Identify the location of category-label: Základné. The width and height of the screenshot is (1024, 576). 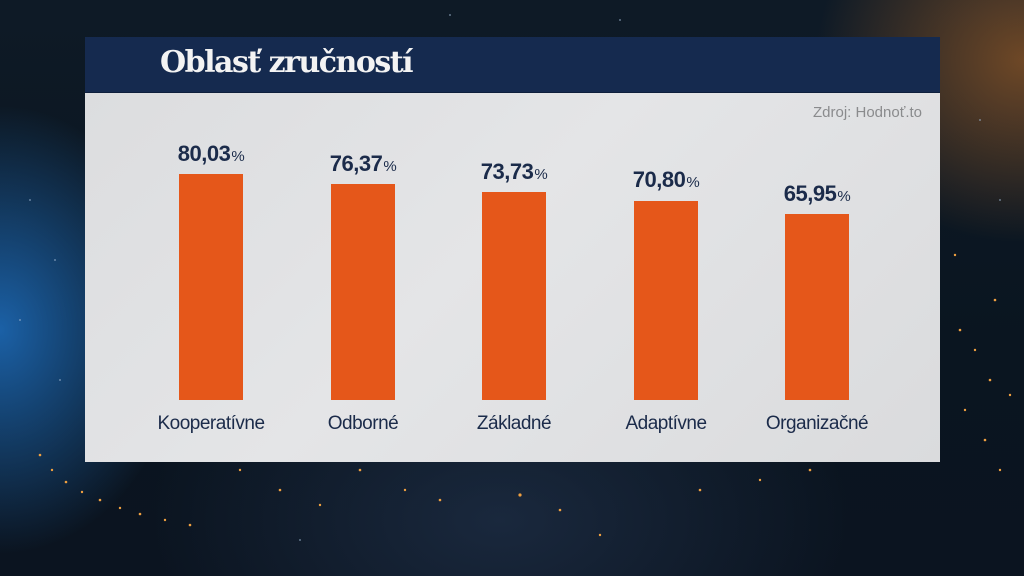
(514, 423).